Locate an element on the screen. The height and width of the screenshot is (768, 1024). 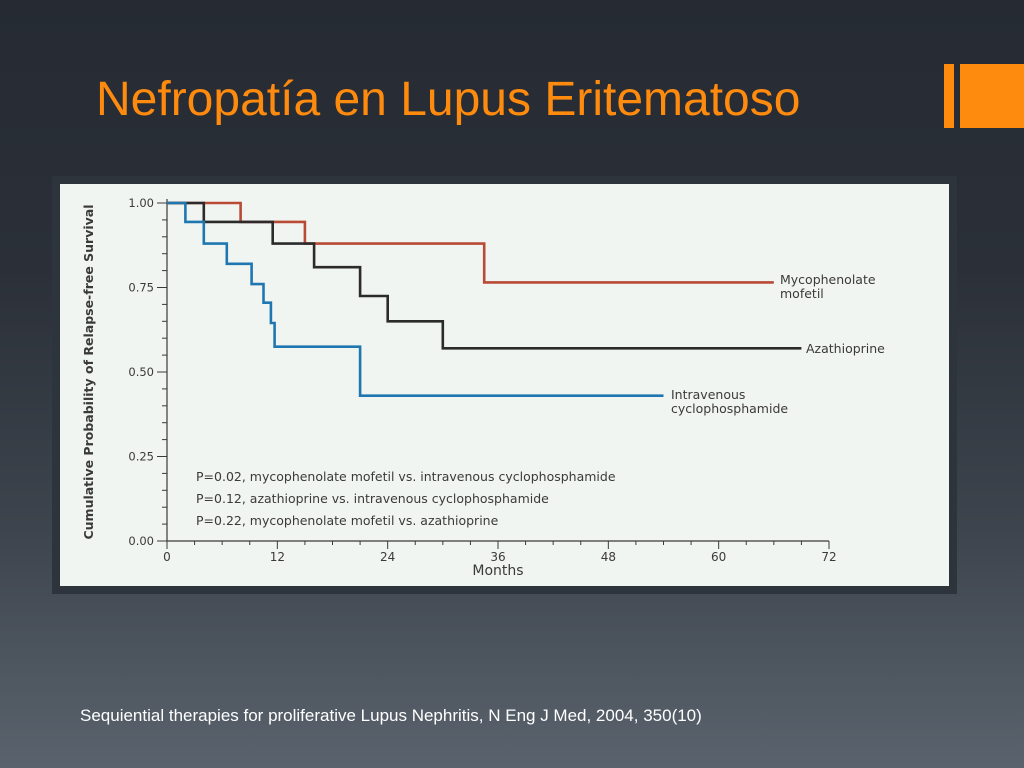
title-accent-bar-thick is located at coordinates (992, 96).